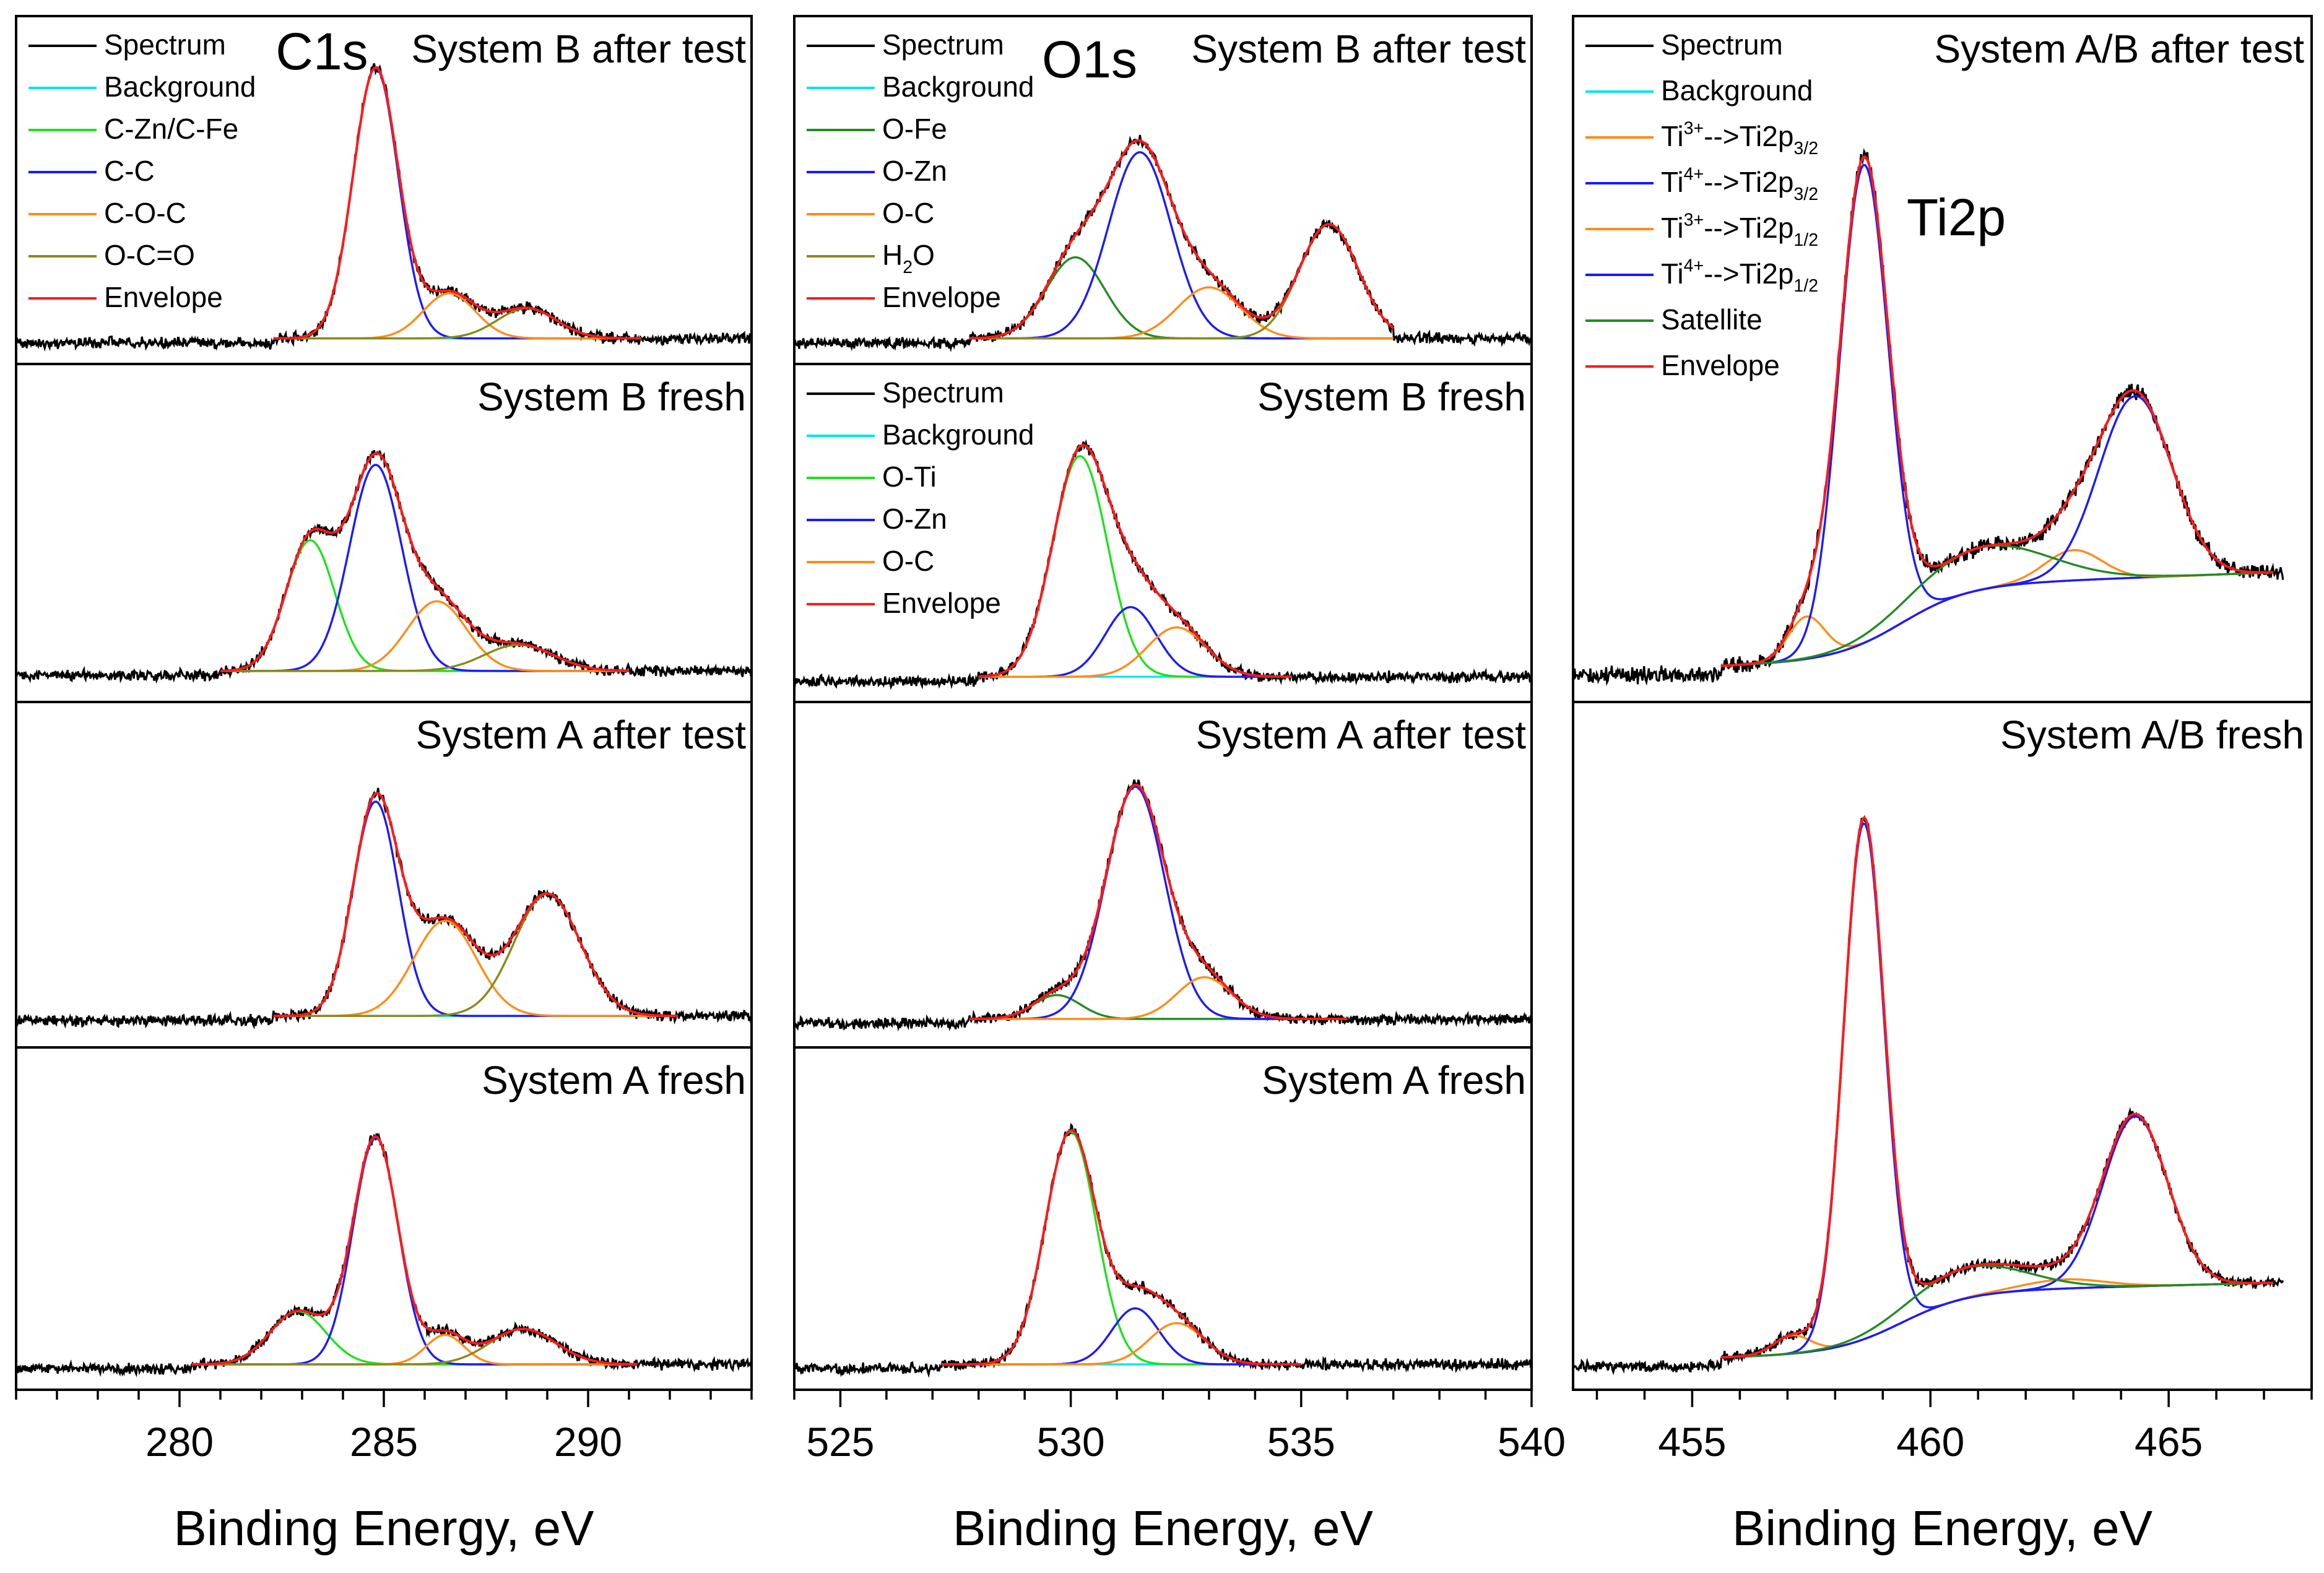 The width and height of the screenshot is (2324, 1573). What do you see at coordinates (111, 255) in the screenshot?
I see `legend-entry-o-c-o: O-C=O` at bounding box center [111, 255].